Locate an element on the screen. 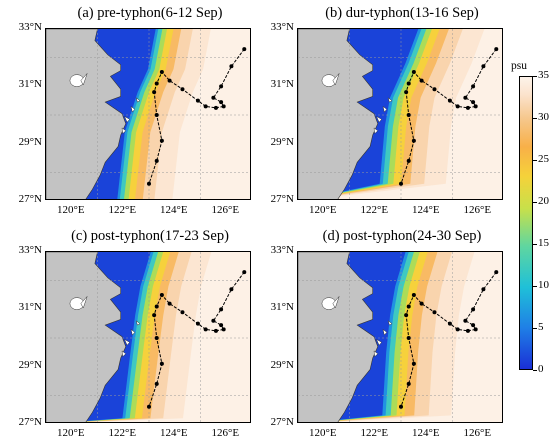 The image size is (550, 448). colorbar-tick-label: 25 is located at coordinates (543, 159).